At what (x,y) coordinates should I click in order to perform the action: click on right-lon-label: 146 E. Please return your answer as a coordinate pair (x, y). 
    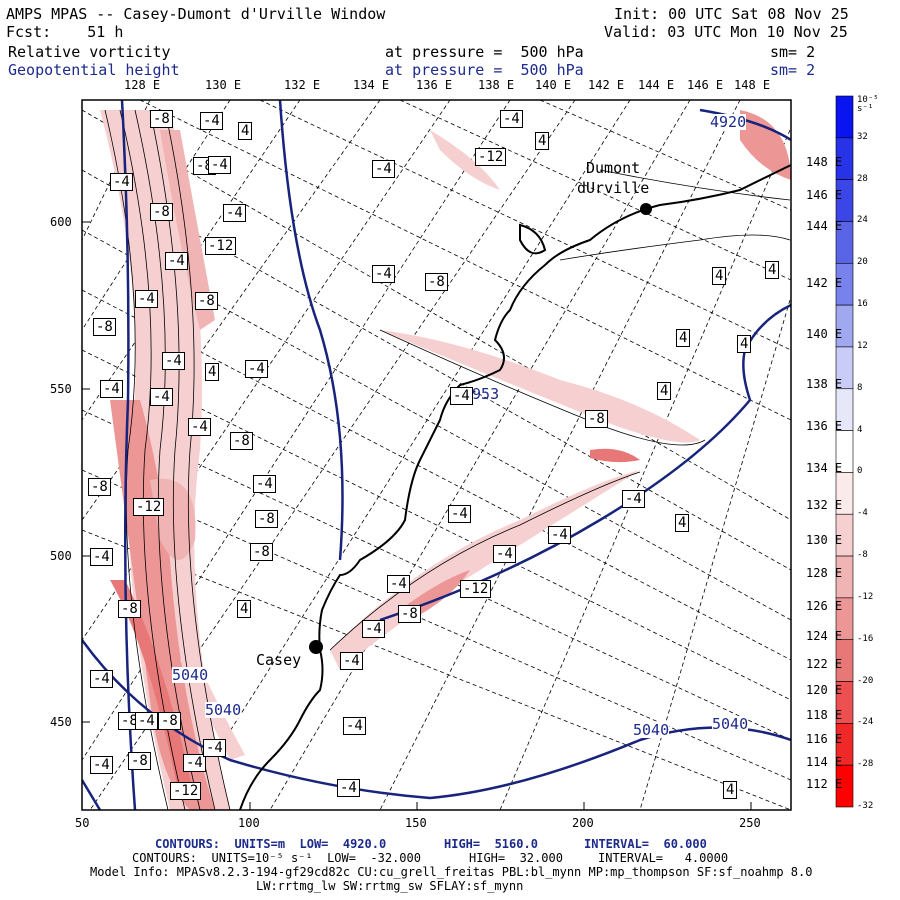
    Looking at the image, I should click on (824, 195).